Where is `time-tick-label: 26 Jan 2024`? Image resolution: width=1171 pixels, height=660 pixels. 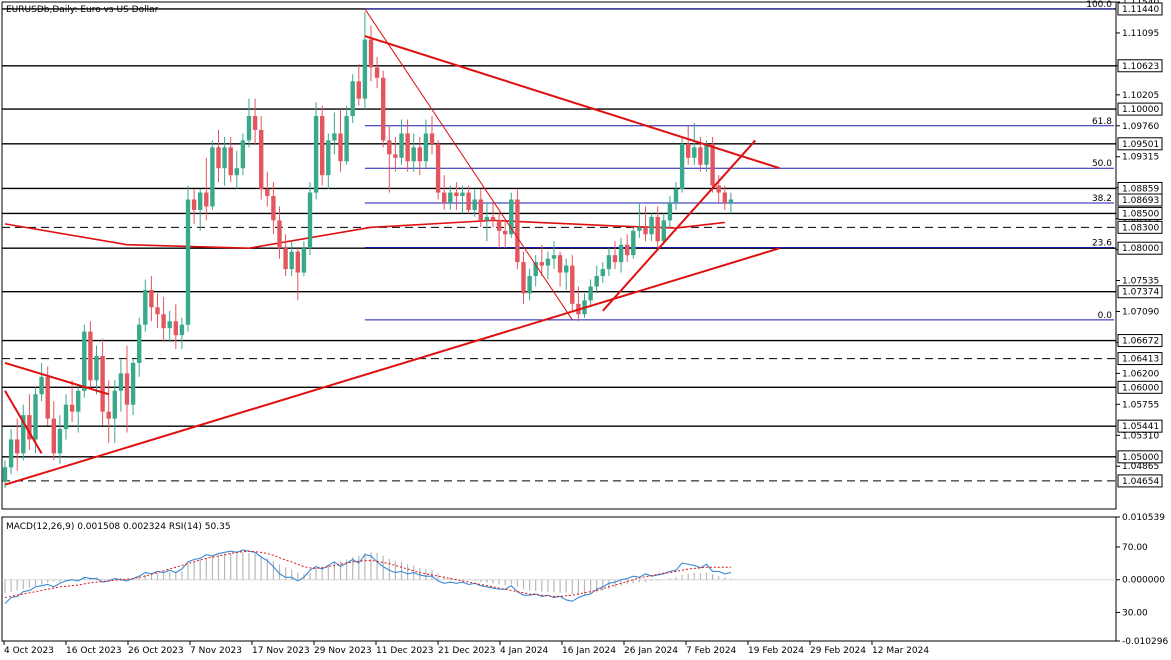
time-tick-label: 26 Jan 2024 is located at coordinates (651, 651).